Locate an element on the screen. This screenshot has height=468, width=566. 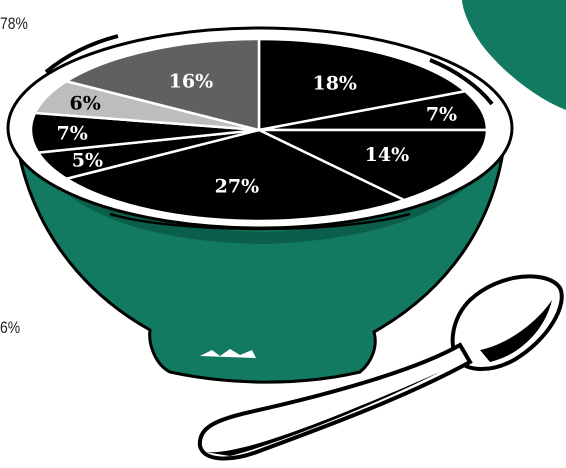
side-label-top: 78% is located at coordinates (14, 23).